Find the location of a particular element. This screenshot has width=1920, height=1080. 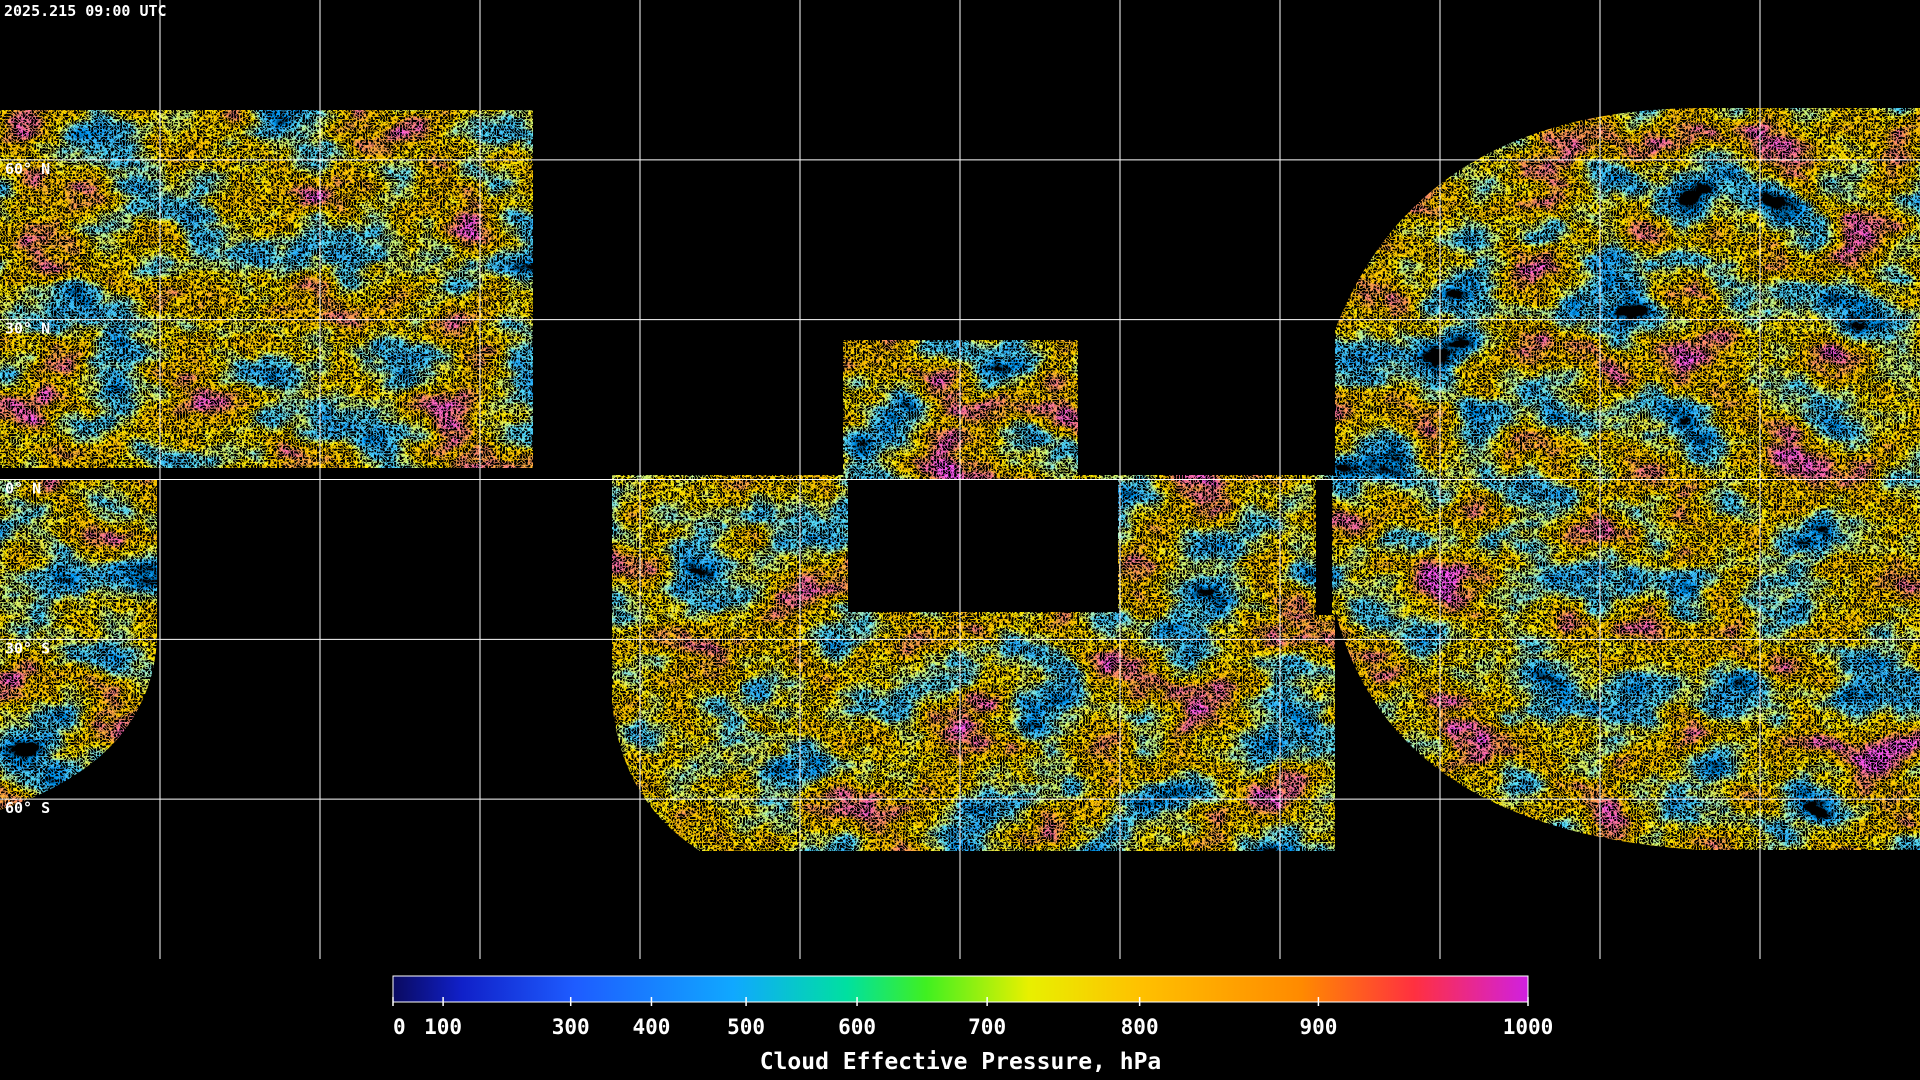

colorbar-tick-label: 300 is located at coordinates (571, 1027).